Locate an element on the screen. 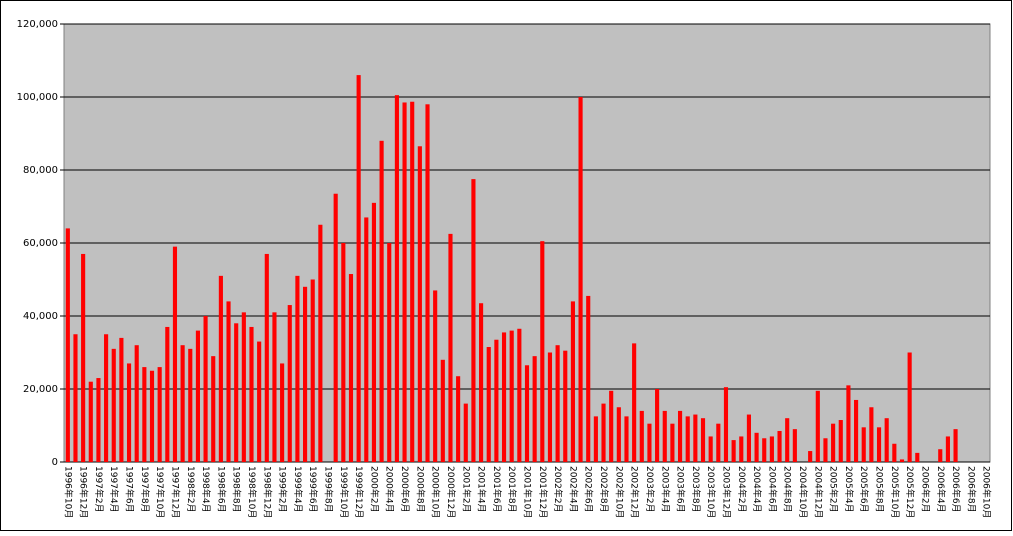 This screenshot has width=1013, height=536. x-tick-label: 2004年2月 is located at coordinates (742, 489).